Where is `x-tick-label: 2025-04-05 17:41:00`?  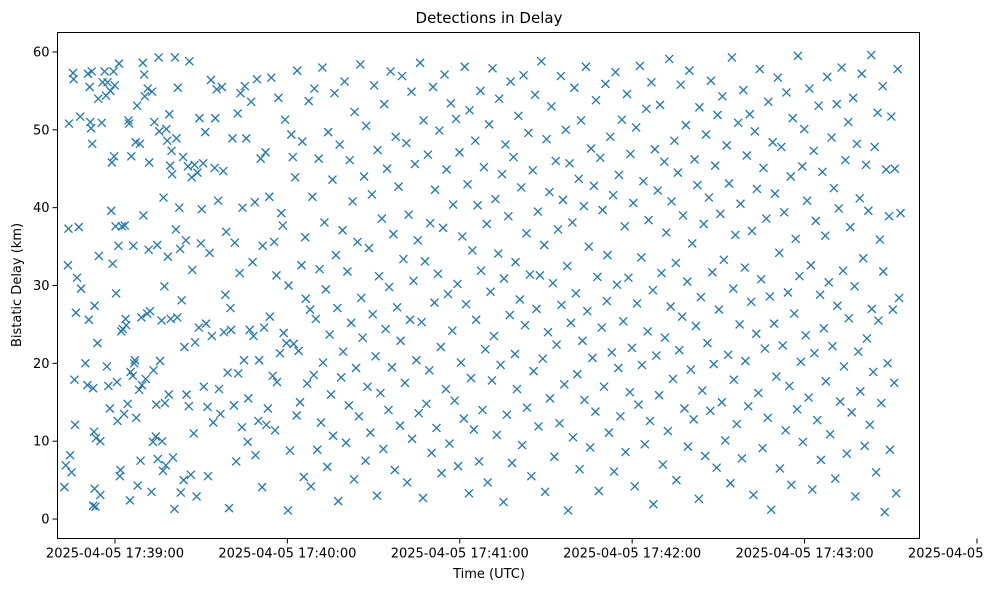 x-tick-label: 2025-04-05 17:41:00 is located at coordinates (460, 554).